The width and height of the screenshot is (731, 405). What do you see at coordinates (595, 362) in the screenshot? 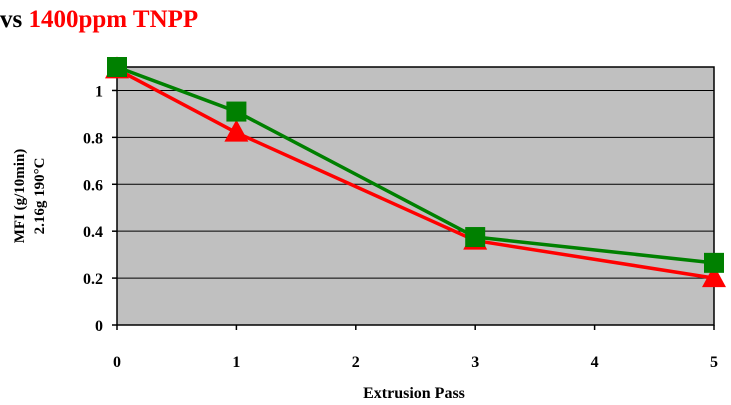
I see `x-tick-label-4: 4` at bounding box center [595, 362].